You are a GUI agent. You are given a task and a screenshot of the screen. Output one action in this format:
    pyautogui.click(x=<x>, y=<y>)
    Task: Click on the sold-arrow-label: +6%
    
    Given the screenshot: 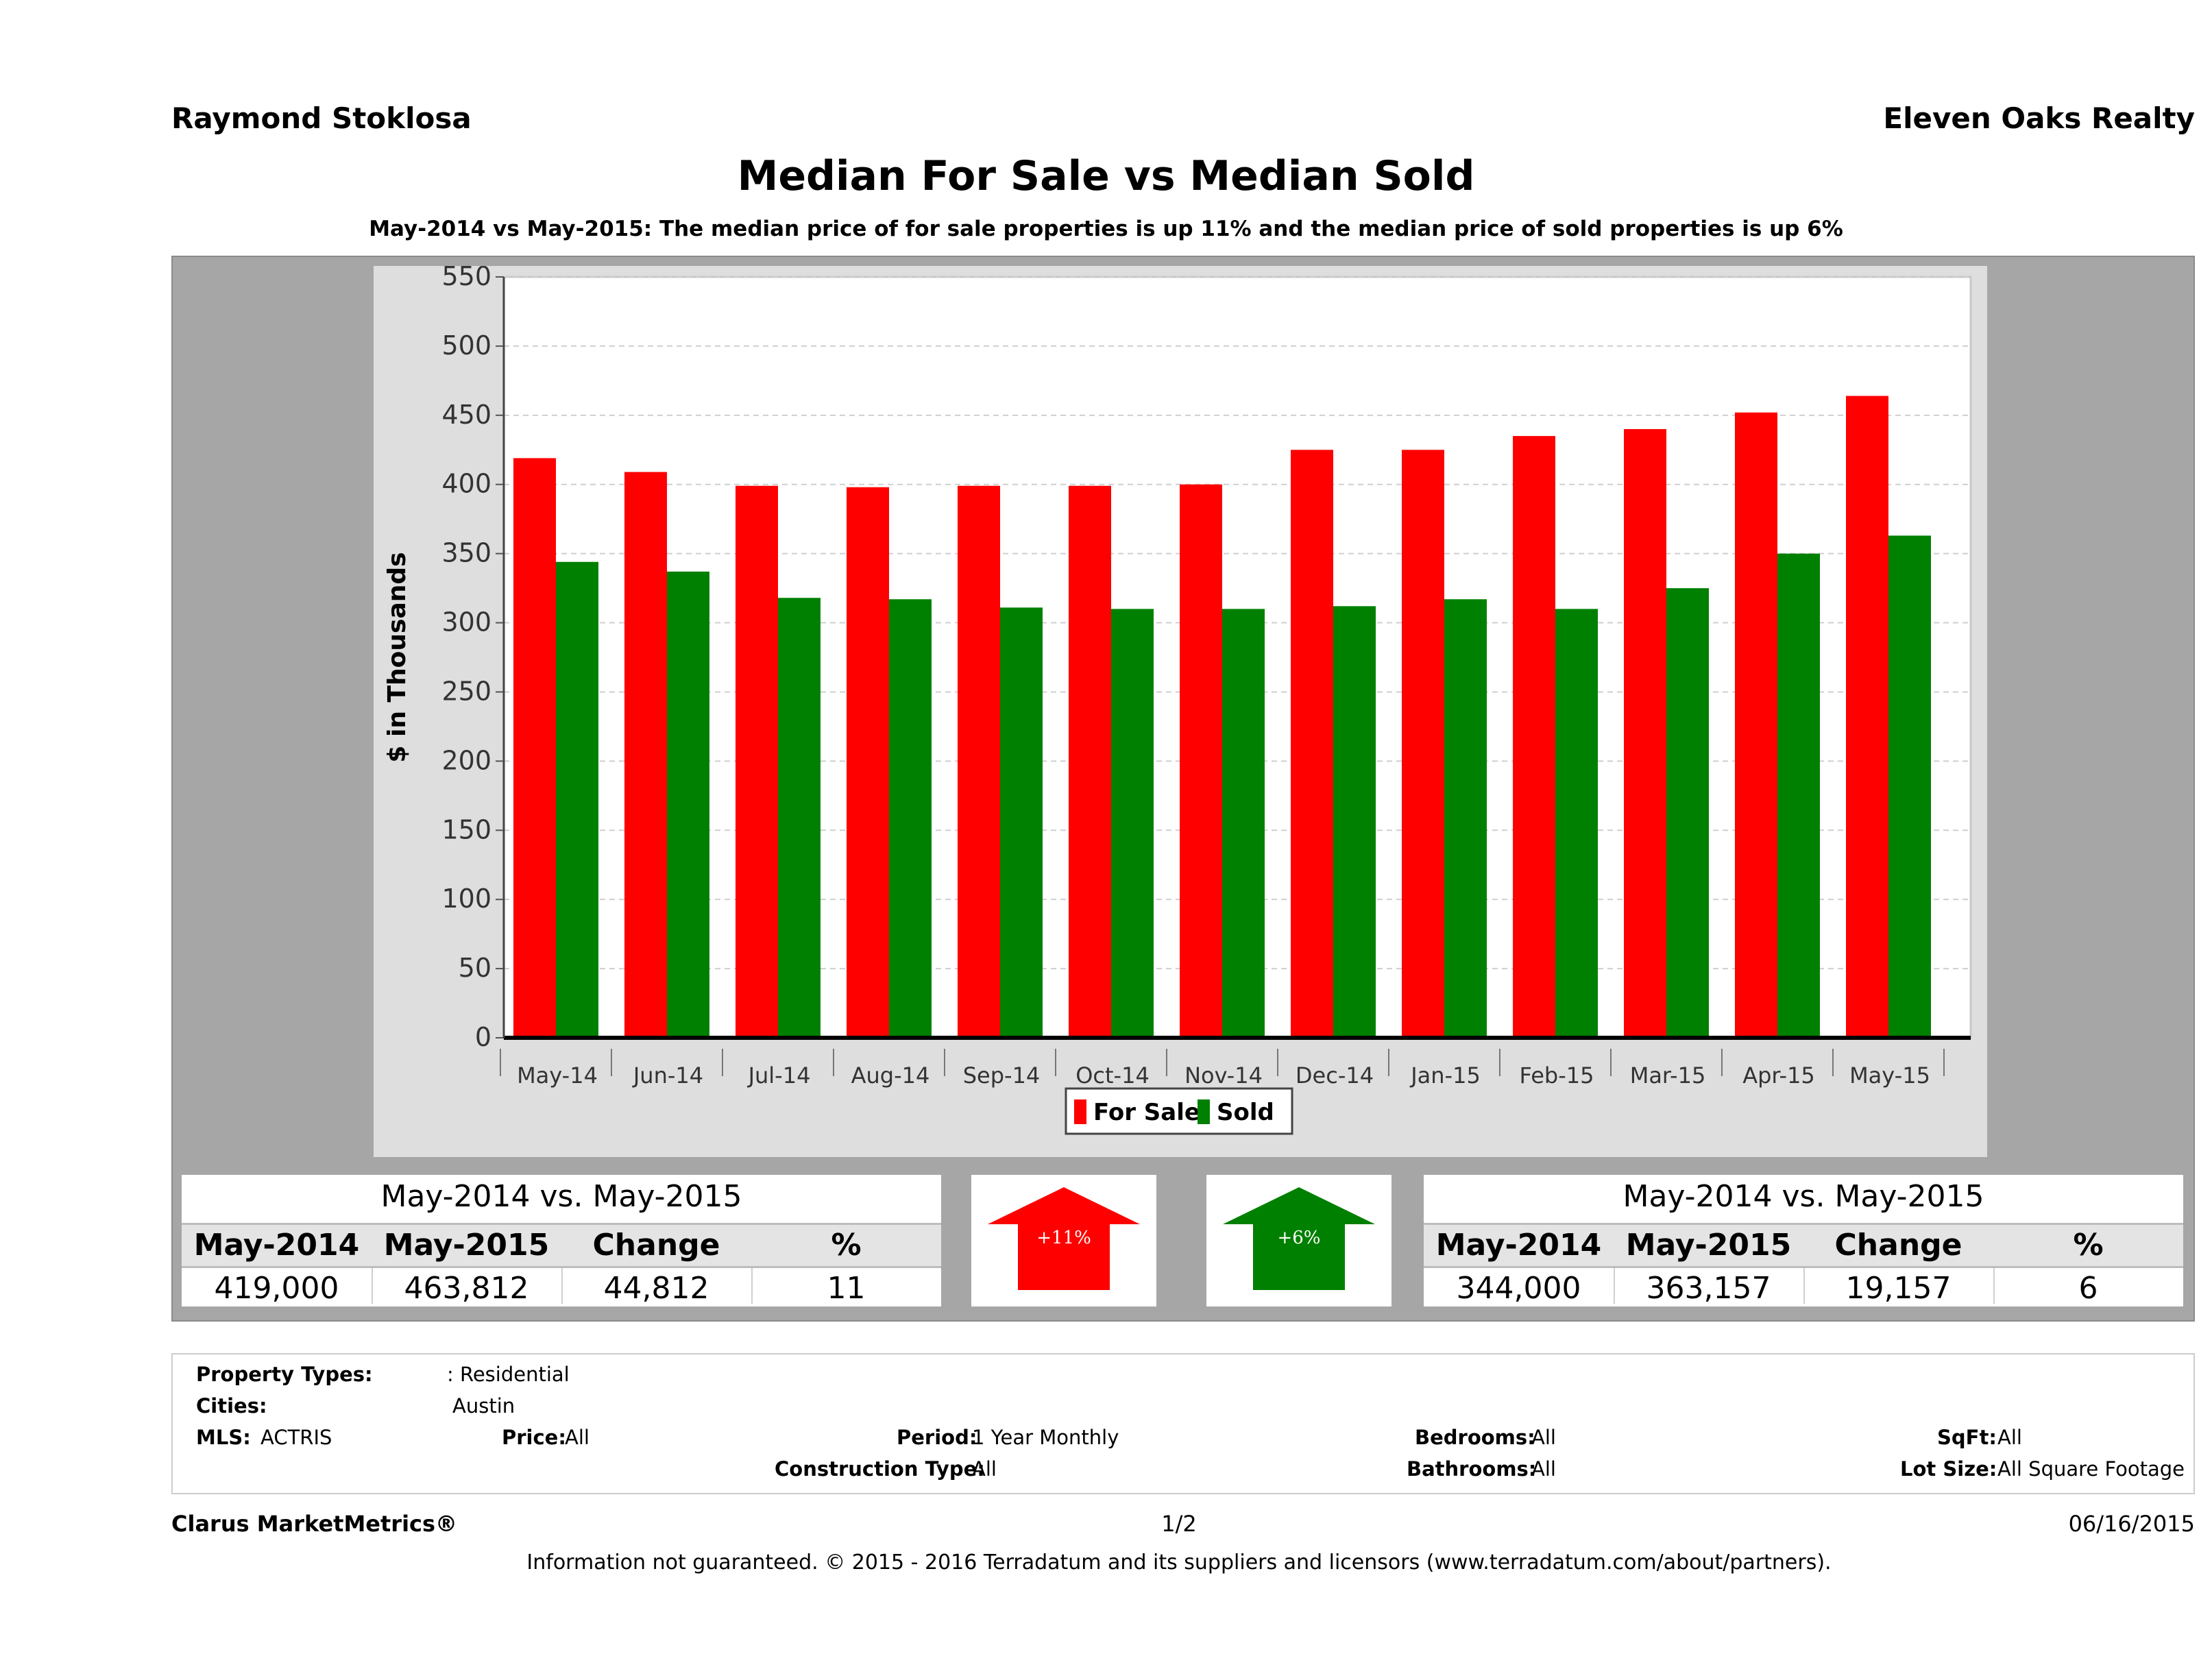 What is the action you would take?
    pyautogui.click(x=1299, y=1238)
    